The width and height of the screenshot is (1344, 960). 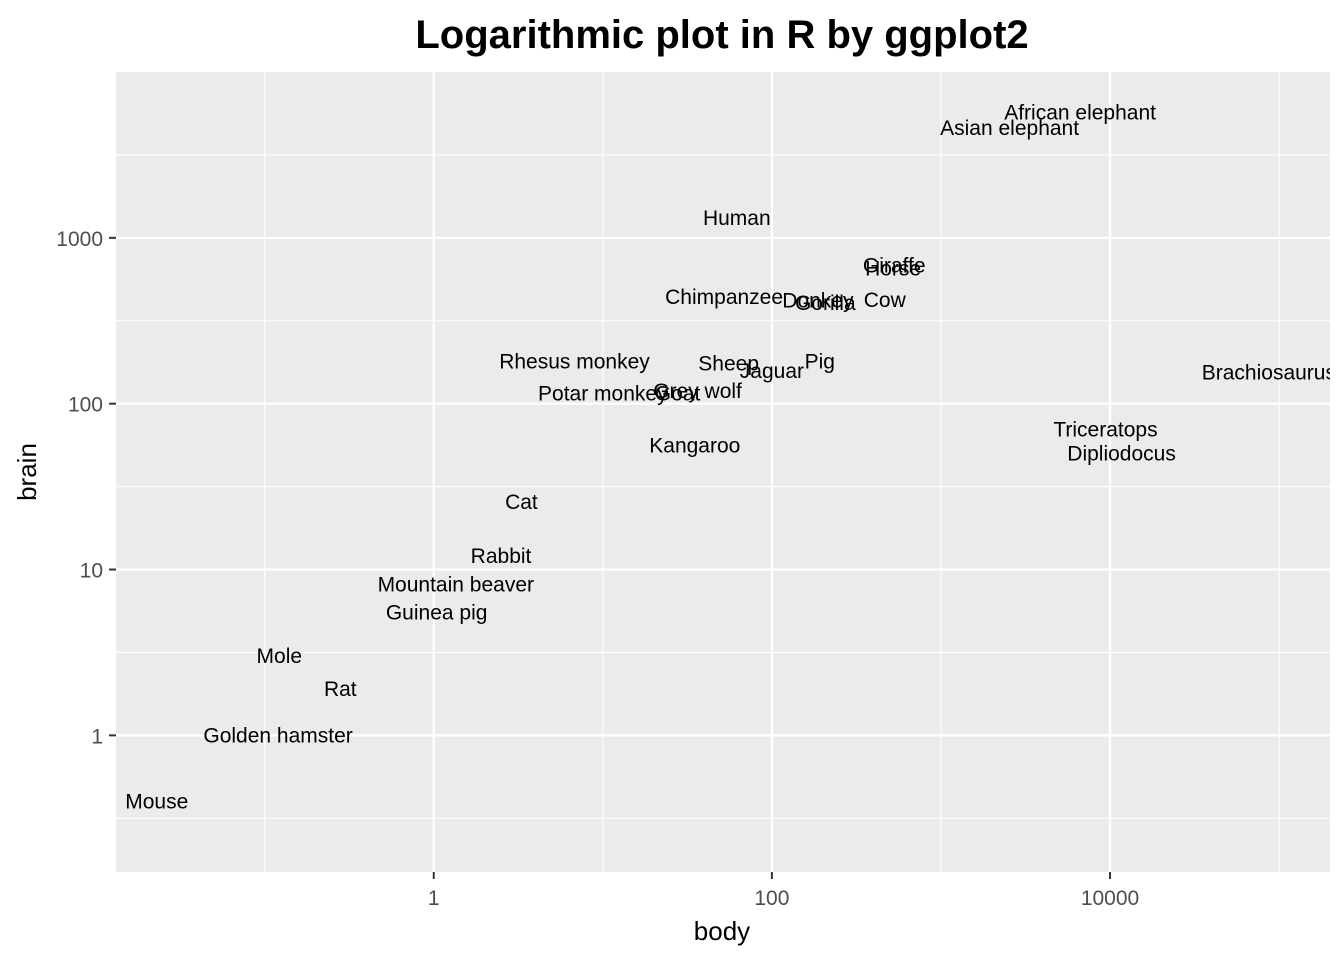 What do you see at coordinates (456, 585) in the screenshot?
I see `point-label-mountain-beaver: Mountain beaver` at bounding box center [456, 585].